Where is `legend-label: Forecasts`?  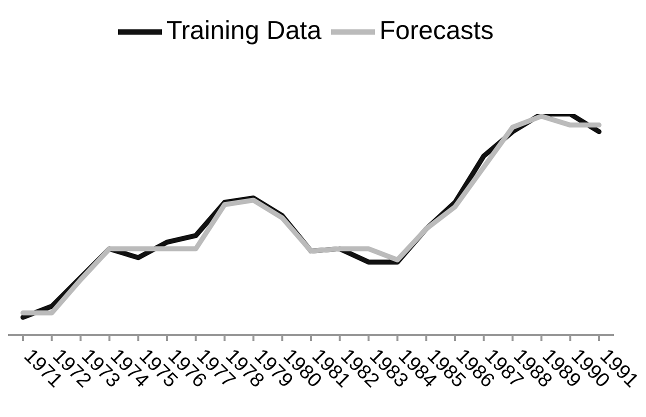 legend-label: Forecasts is located at coordinates (436, 29).